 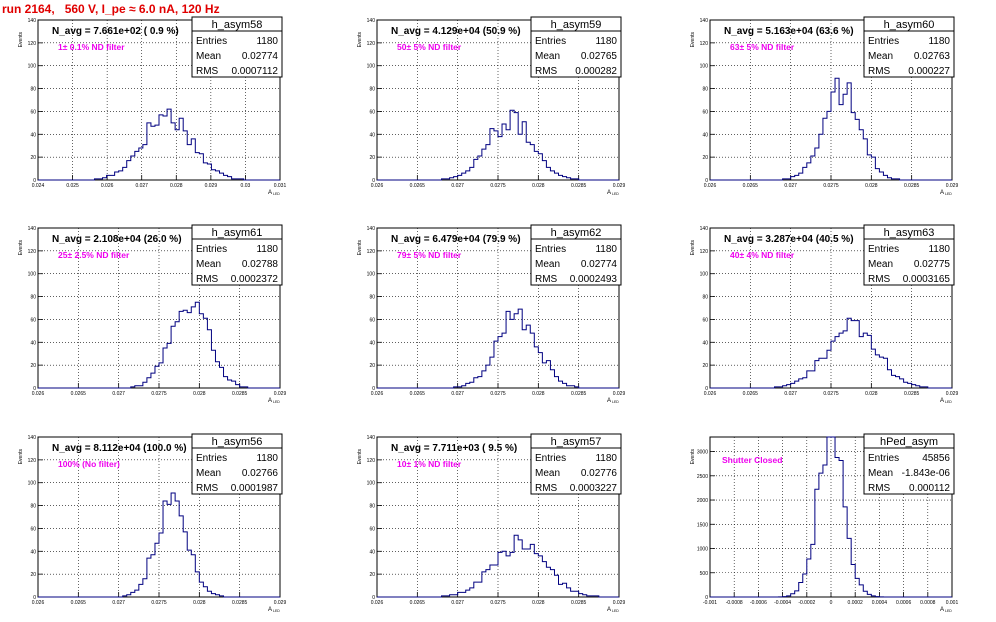 What do you see at coordinates (927, 279) in the screenshot?
I see `stats-value: 0.0003165` at bounding box center [927, 279].